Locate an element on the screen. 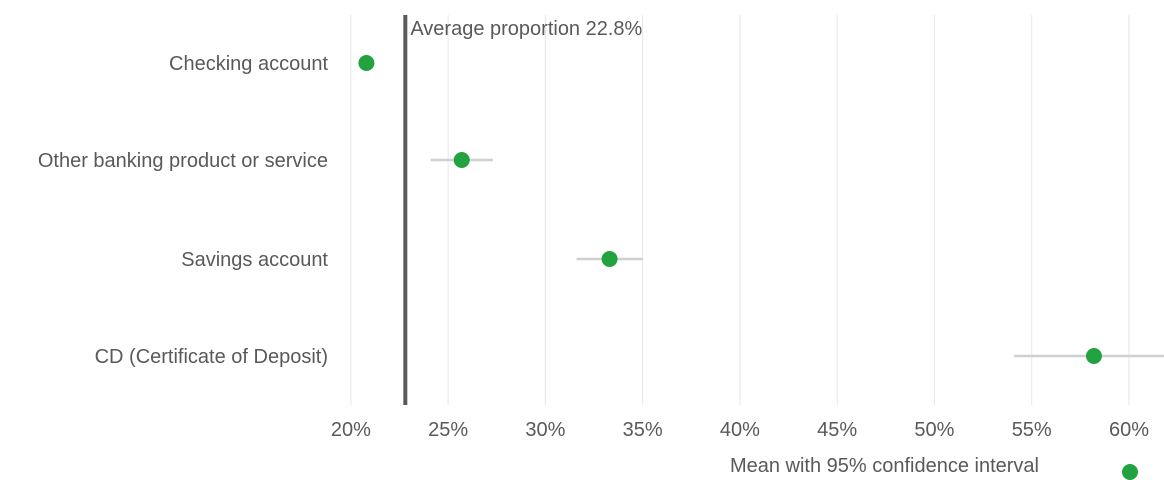 This screenshot has width=1164, height=480. x-tick-label: 20% is located at coordinates (351, 430).